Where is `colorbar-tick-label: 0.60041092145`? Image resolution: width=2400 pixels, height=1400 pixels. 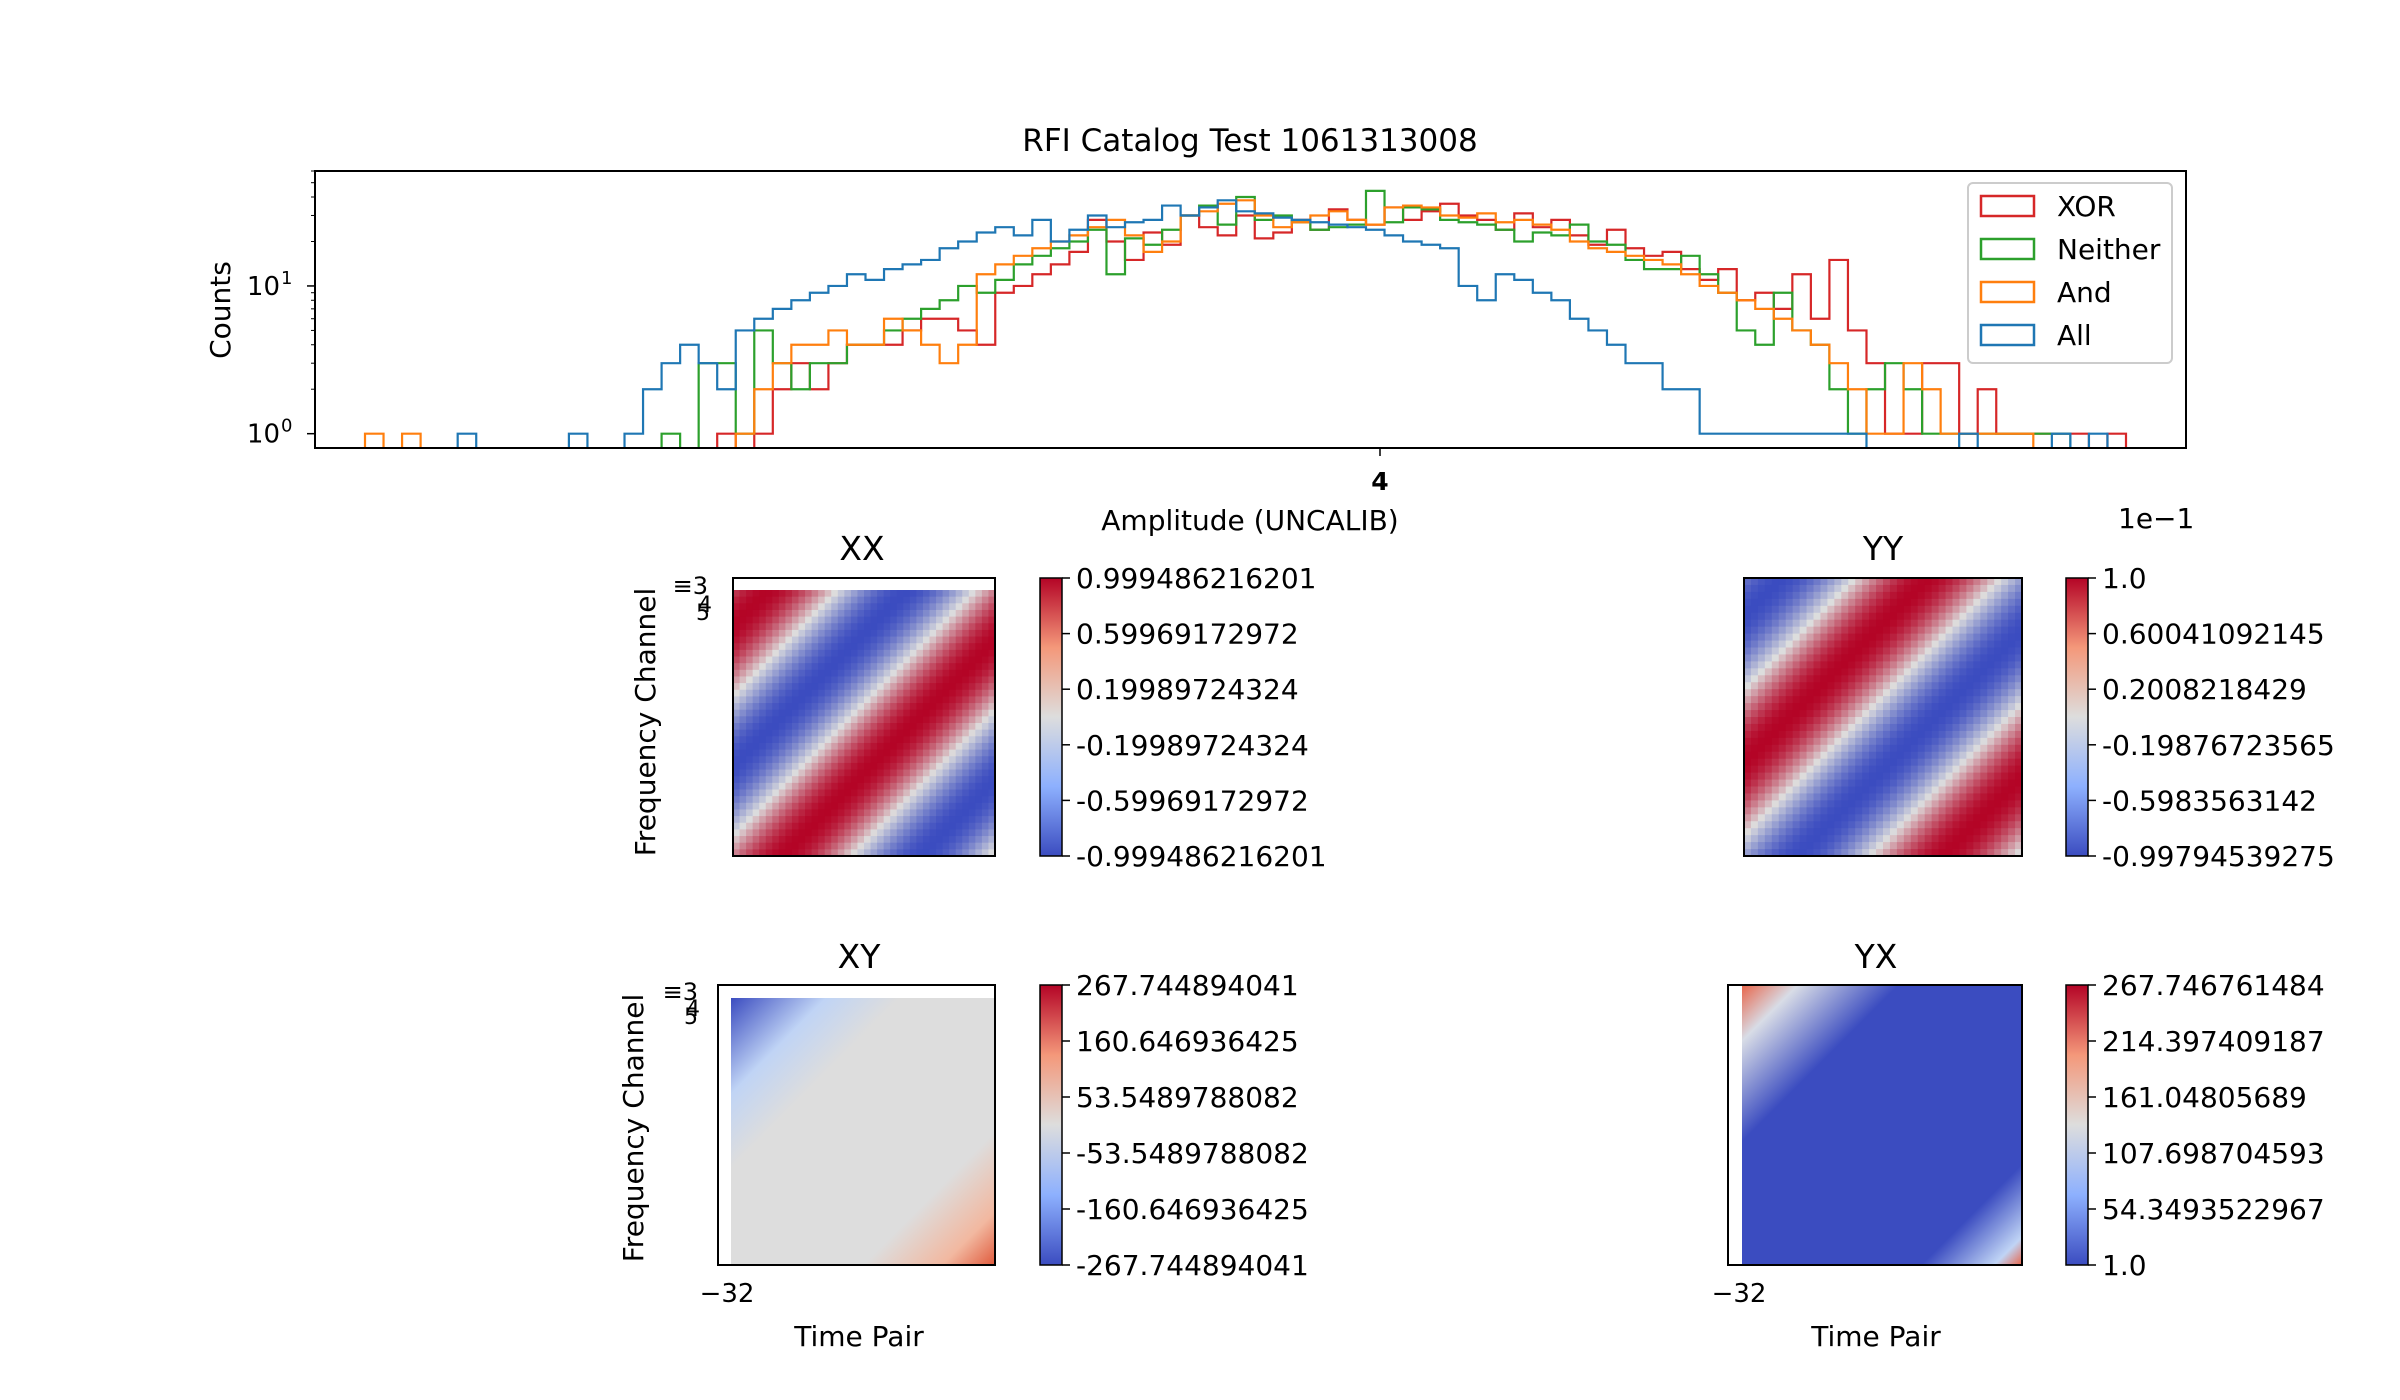
colorbar-tick-label: 0.60041092145 is located at coordinates (2213, 634).